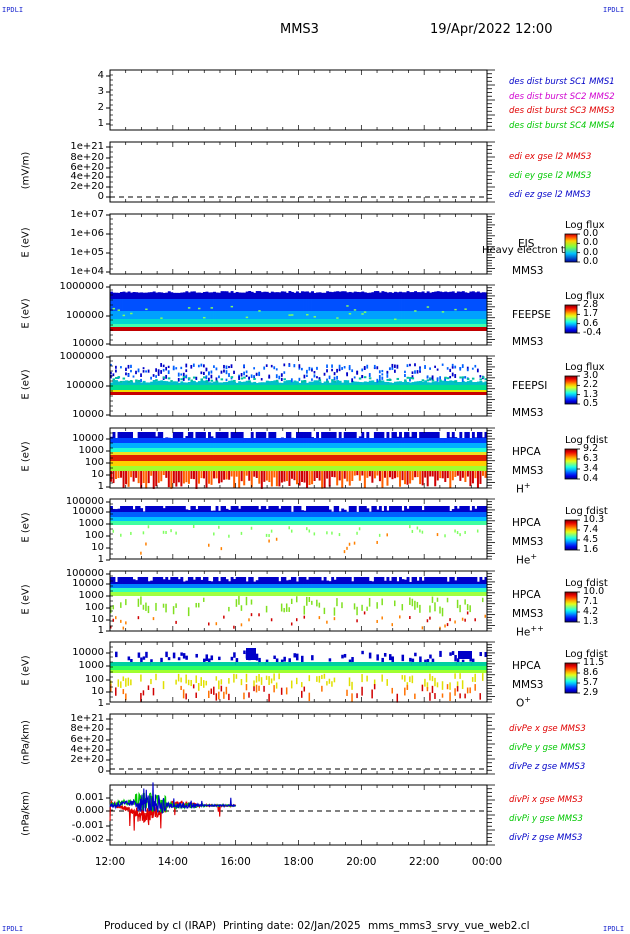  I want to click on y-tick-label: 1e+05, so click(87, 252).